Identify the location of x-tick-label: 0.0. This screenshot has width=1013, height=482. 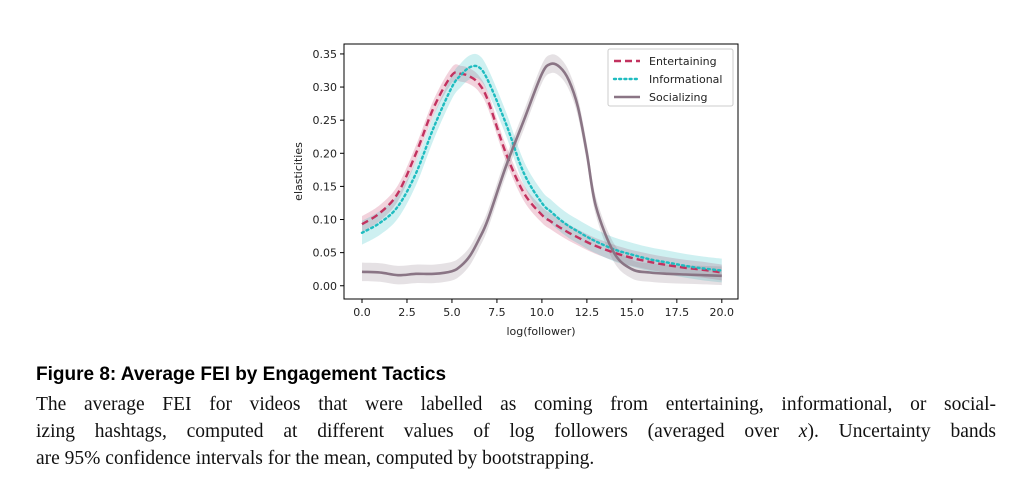
(362, 312).